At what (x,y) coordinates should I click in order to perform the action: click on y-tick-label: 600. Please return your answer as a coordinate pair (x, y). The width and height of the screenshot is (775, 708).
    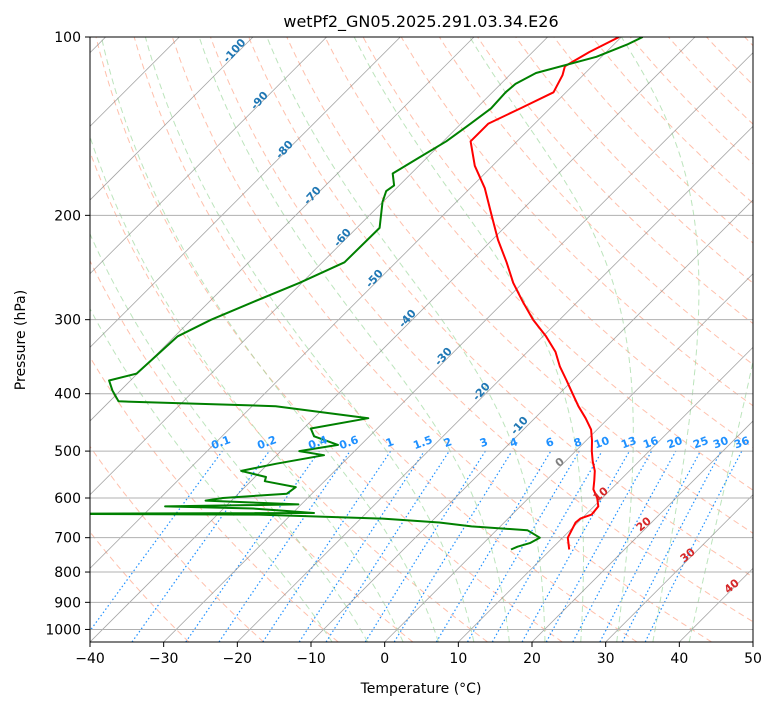
    Looking at the image, I should click on (67, 499).